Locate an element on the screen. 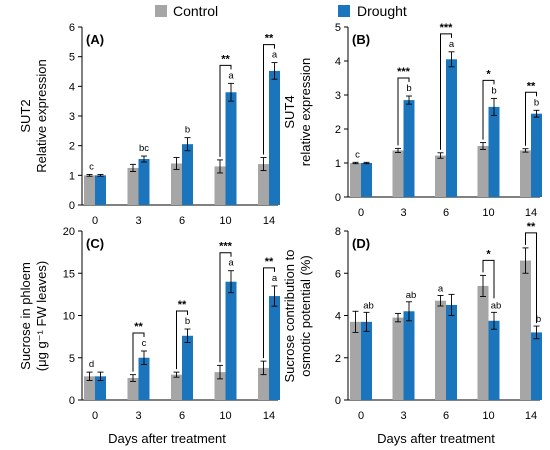 The width and height of the screenshot is (550, 450). group-letter: bc is located at coordinates (144, 148).